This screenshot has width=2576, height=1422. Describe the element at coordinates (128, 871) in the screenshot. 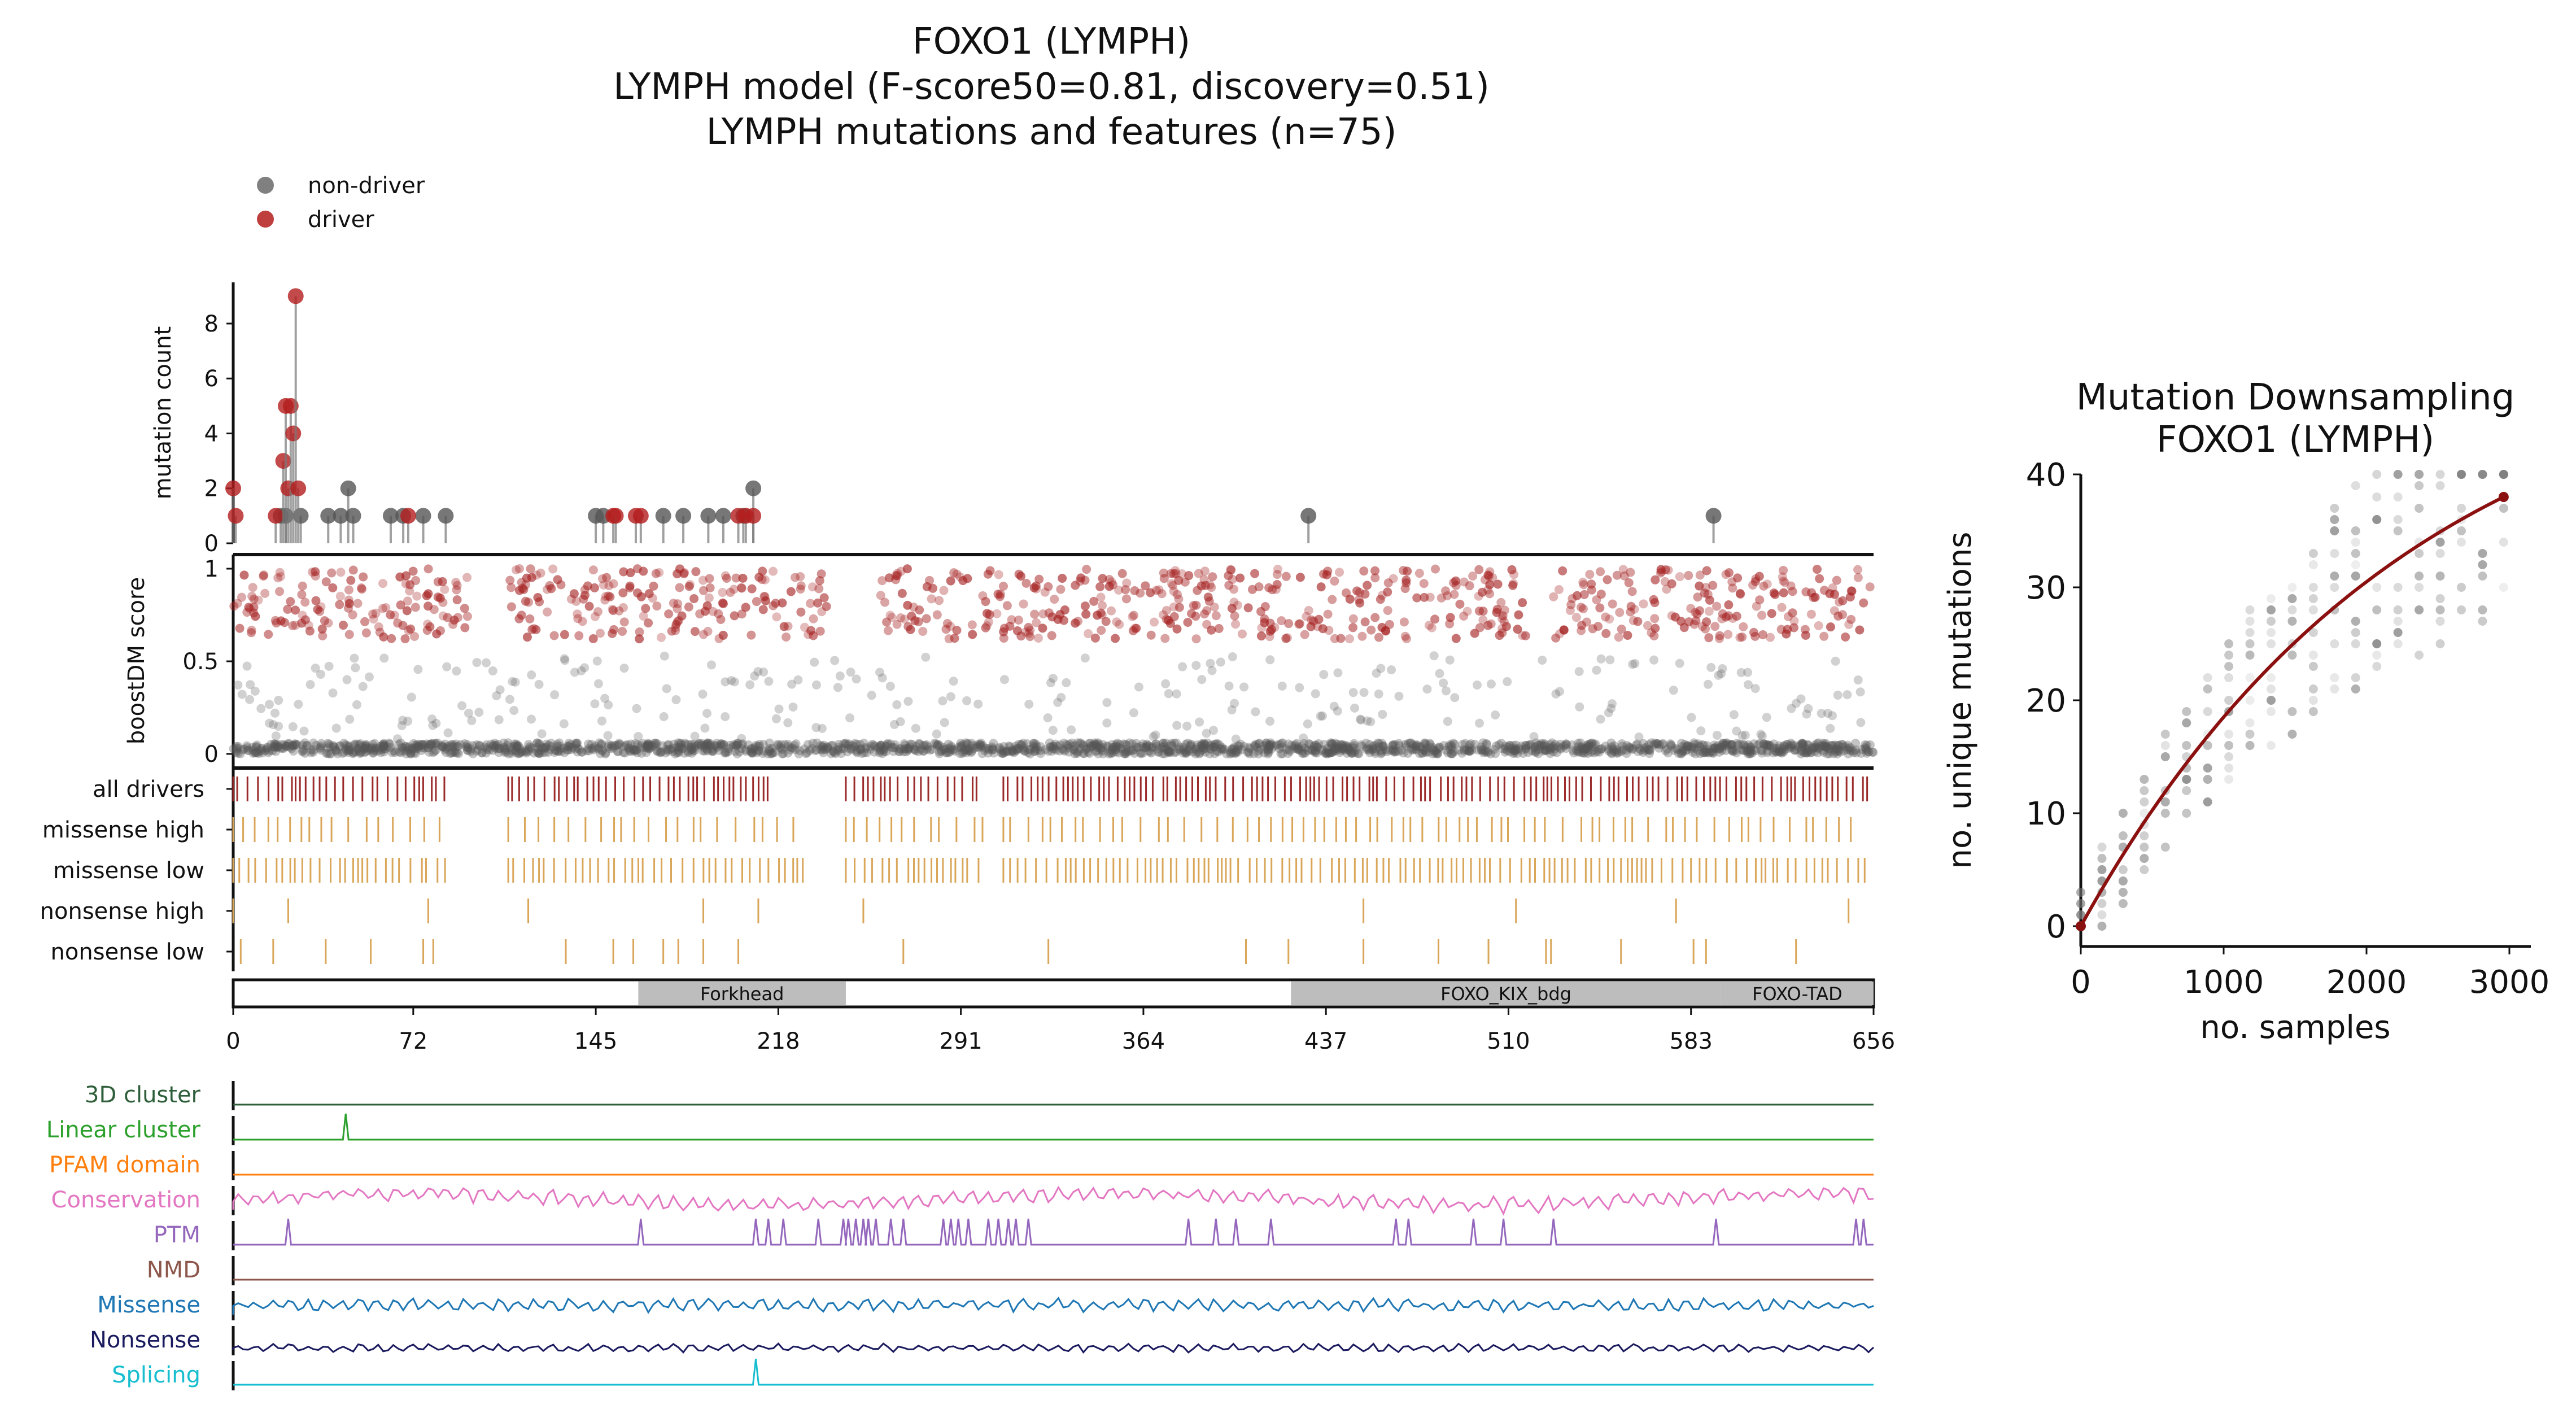

I see `feature-row-label: missense low` at that location.